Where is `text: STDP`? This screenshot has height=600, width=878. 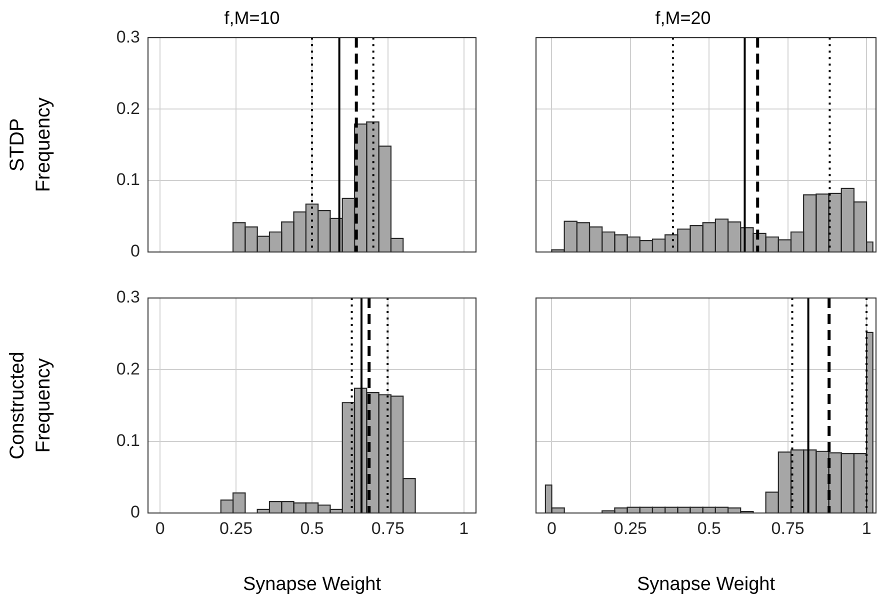 text: STDP is located at coordinates (17, 145).